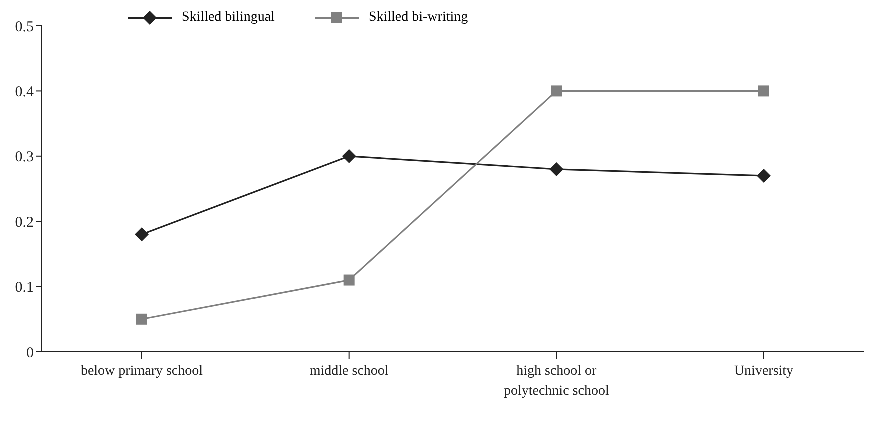 This screenshot has height=422, width=876. Describe the element at coordinates (418, 18) in the screenshot. I see `legend-label: Skilled bi-writing` at that location.